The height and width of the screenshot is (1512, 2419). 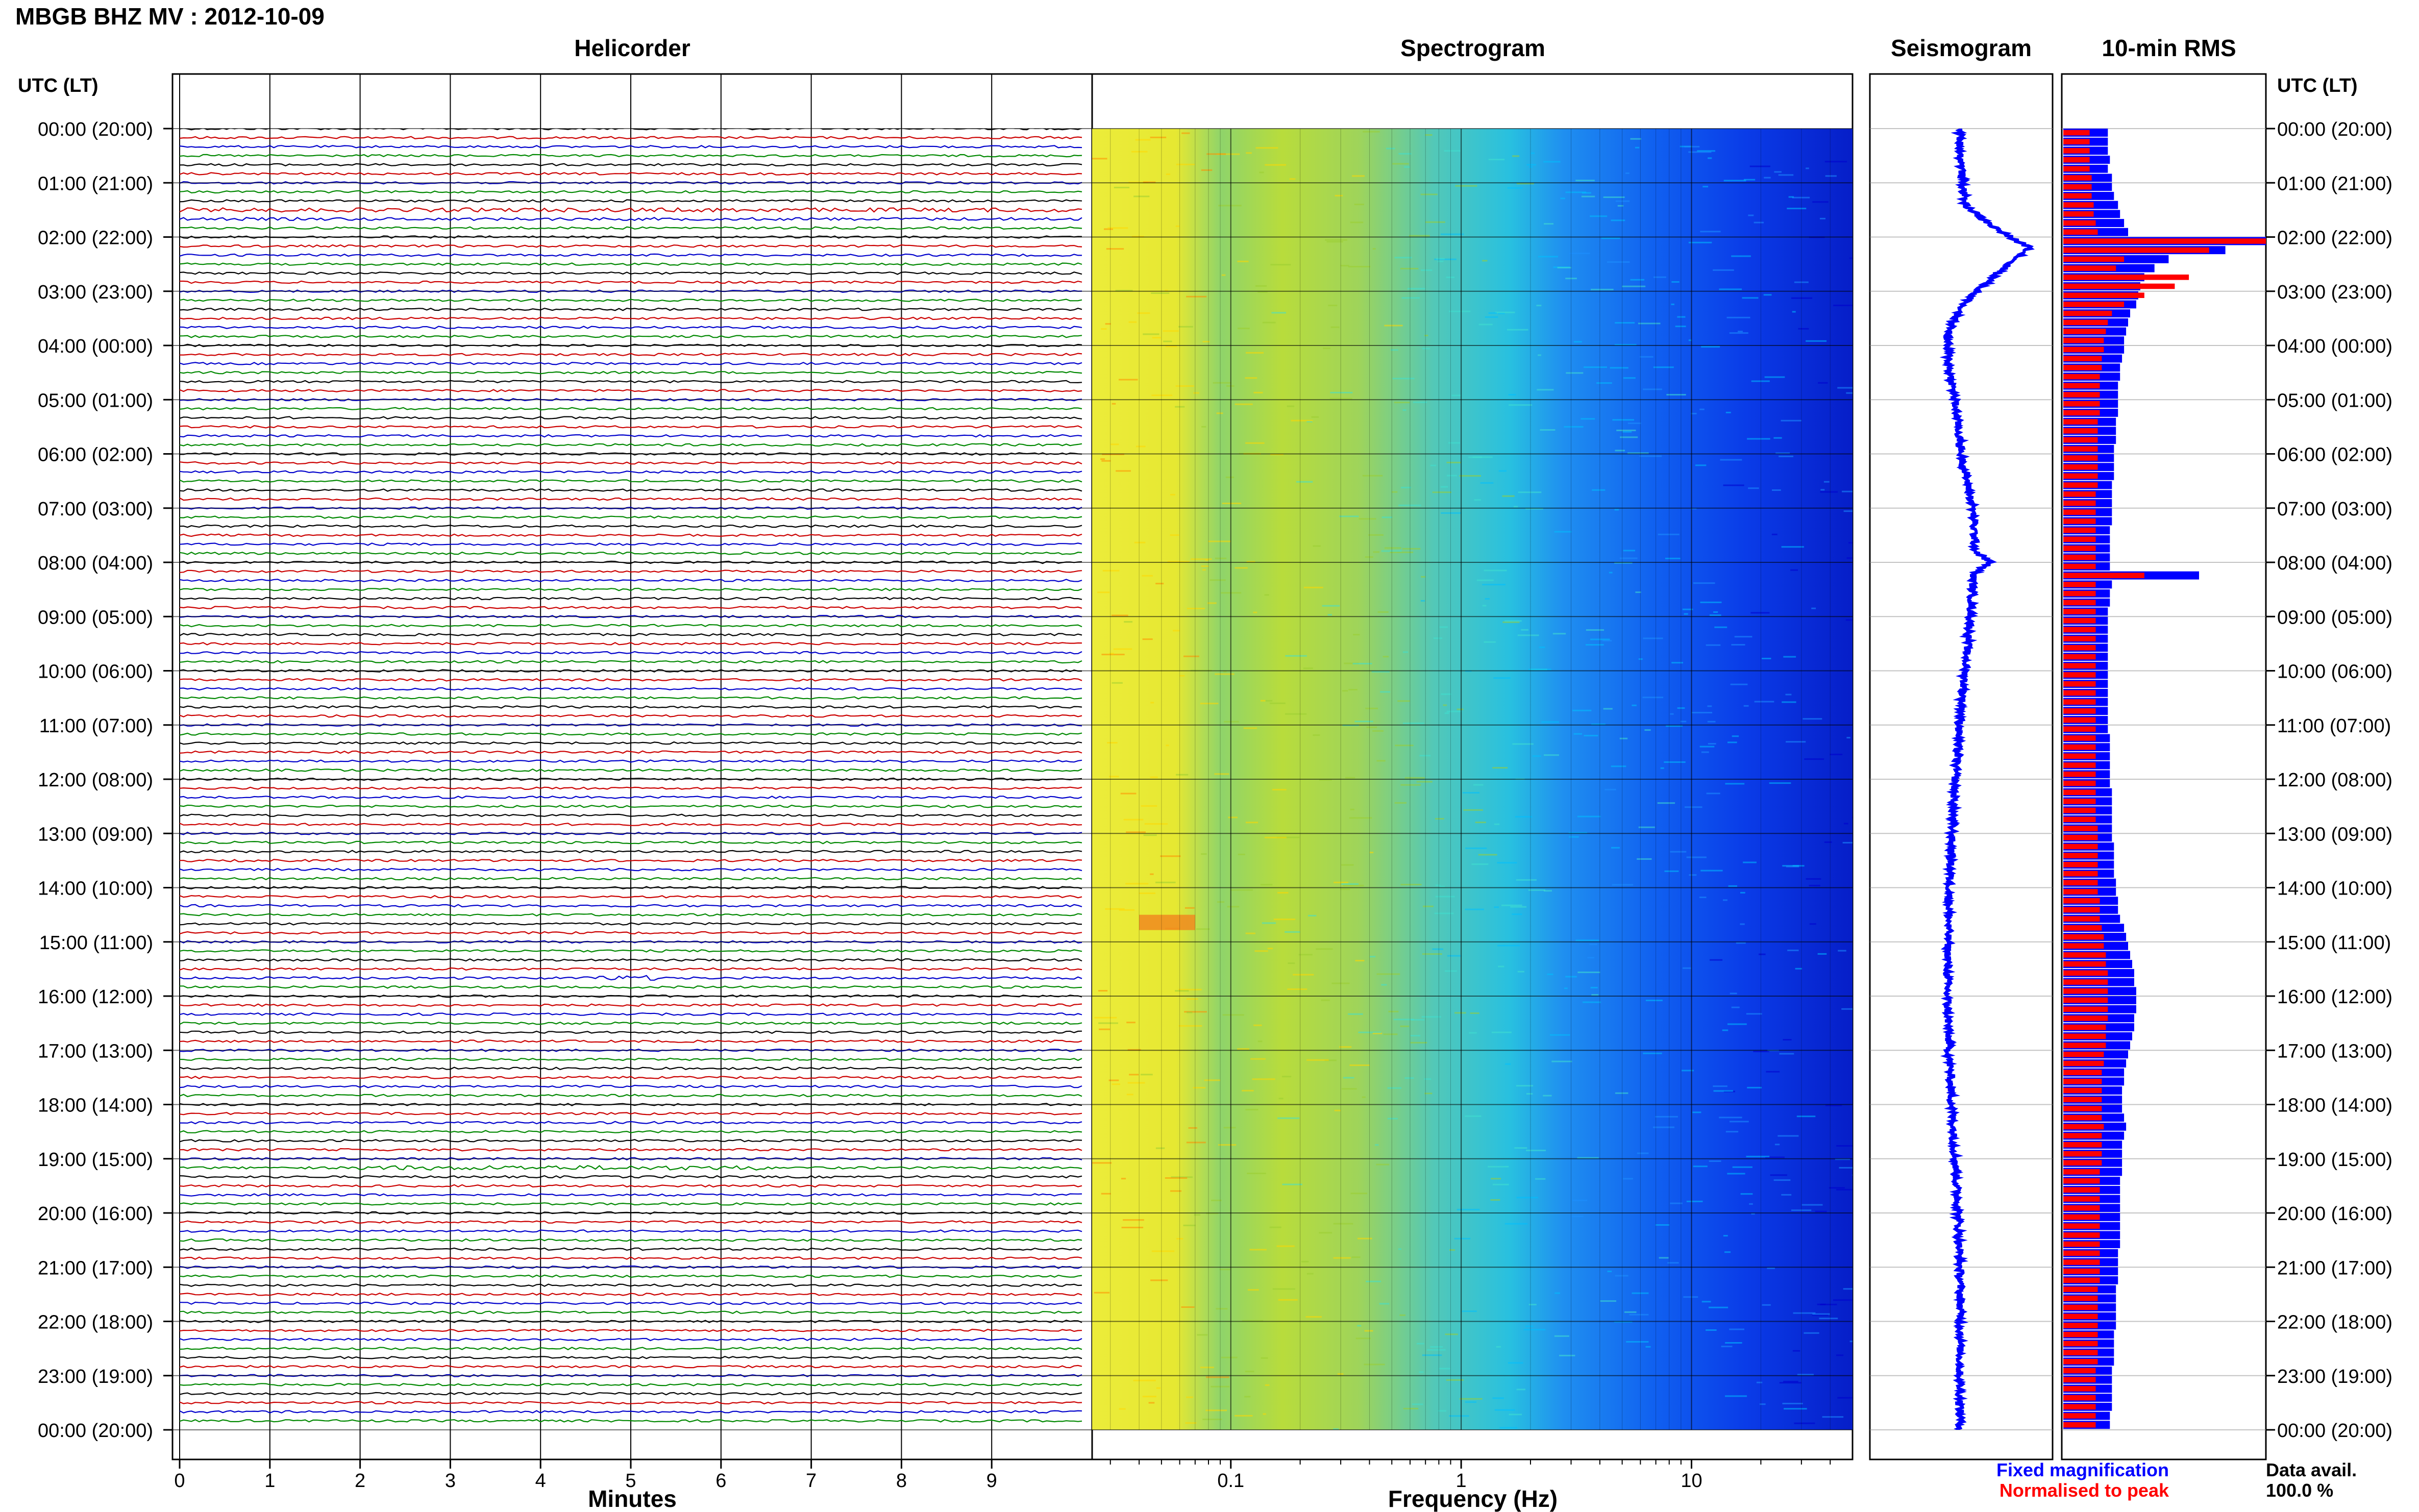 I want to click on x-tick-label: 1, so click(x=1461, y=1481).